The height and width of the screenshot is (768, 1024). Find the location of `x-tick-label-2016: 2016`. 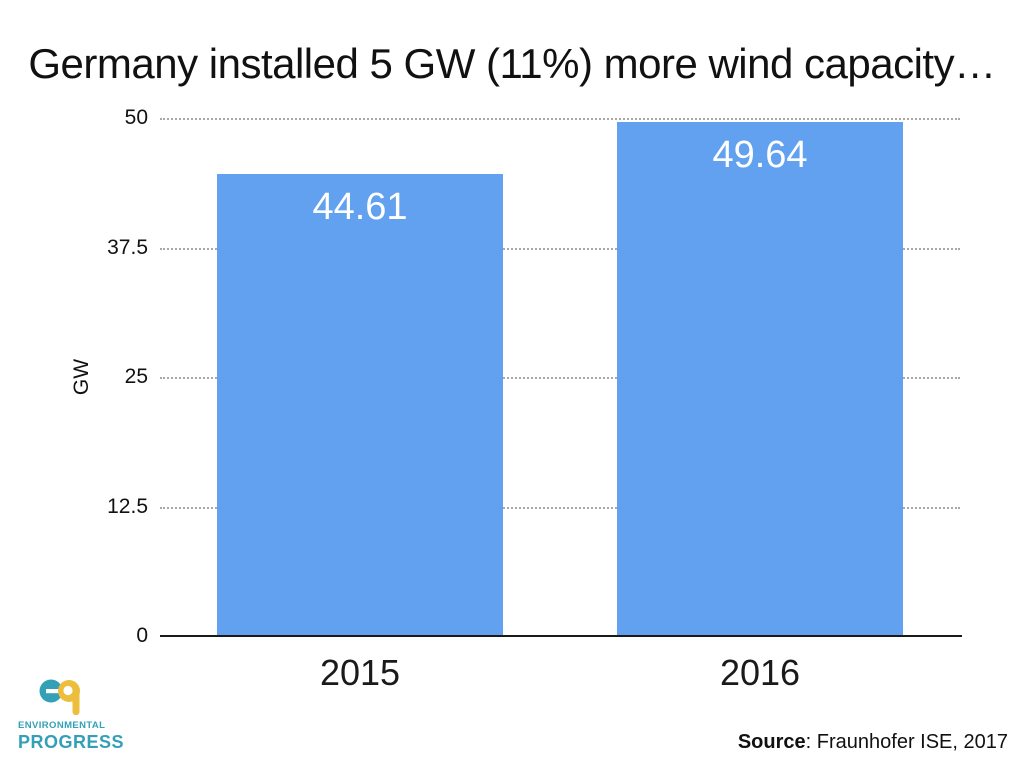

x-tick-label-2016: 2016 is located at coordinates (760, 672).